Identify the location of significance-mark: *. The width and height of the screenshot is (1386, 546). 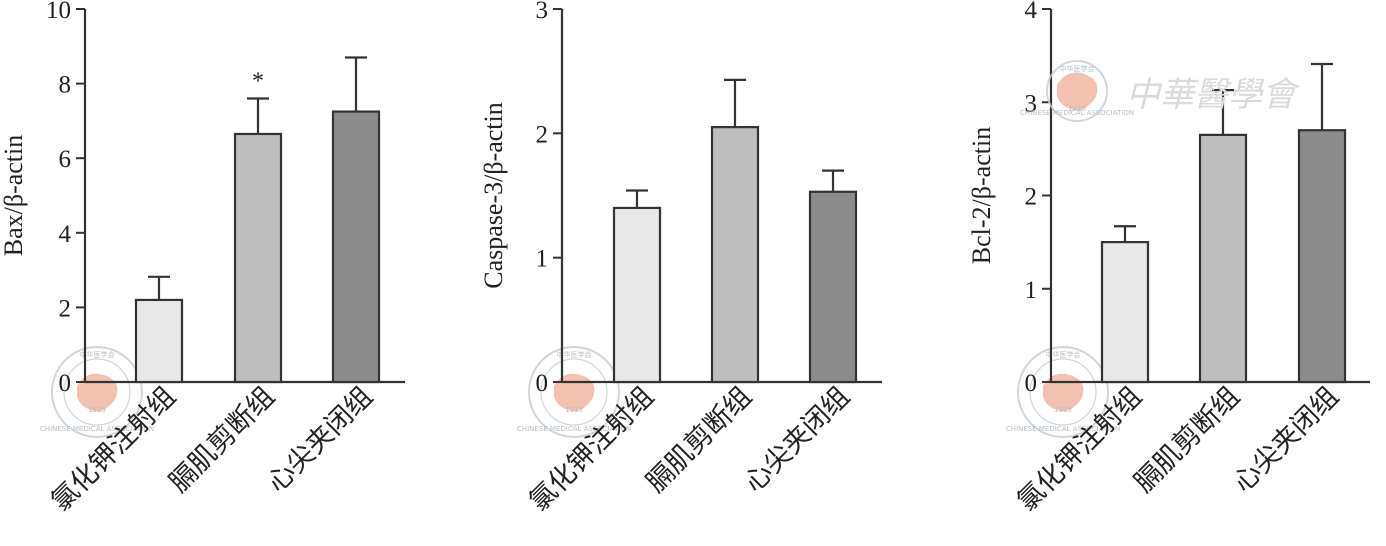
(258, 82).